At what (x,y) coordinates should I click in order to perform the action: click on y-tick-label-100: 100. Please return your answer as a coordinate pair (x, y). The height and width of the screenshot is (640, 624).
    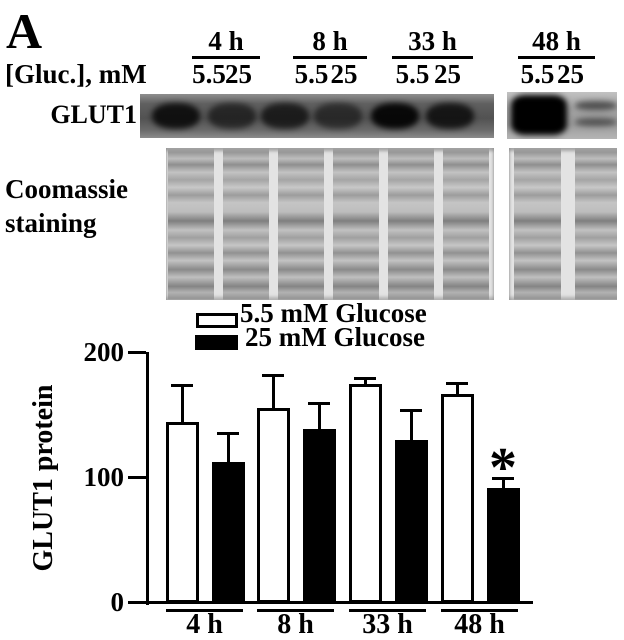
    Looking at the image, I should click on (104, 477).